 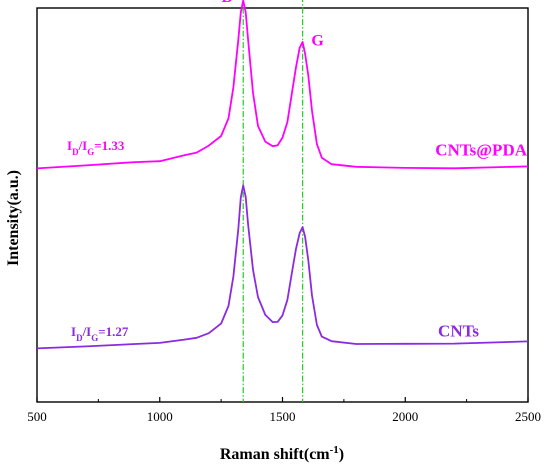 I want to click on peak-label-d: D, so click(x=227, y=3).